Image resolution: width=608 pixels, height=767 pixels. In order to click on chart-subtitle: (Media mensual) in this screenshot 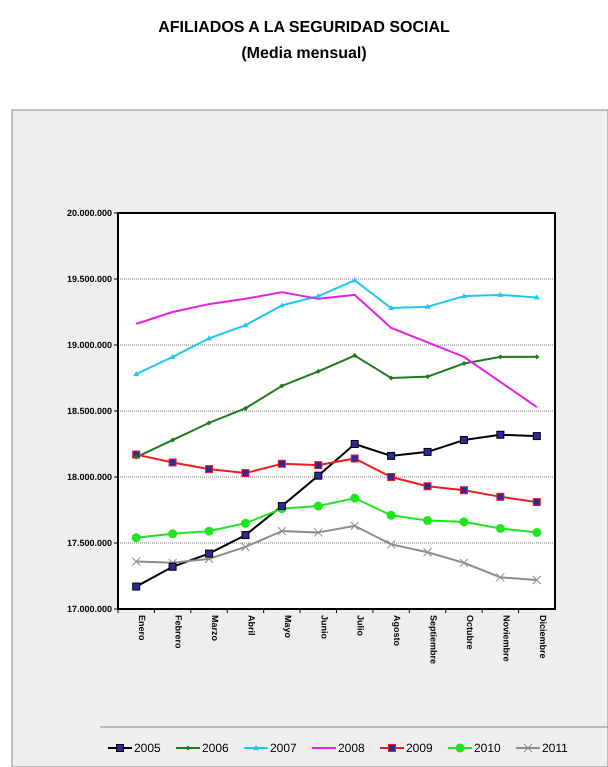, I will do `click(304, 53)`.